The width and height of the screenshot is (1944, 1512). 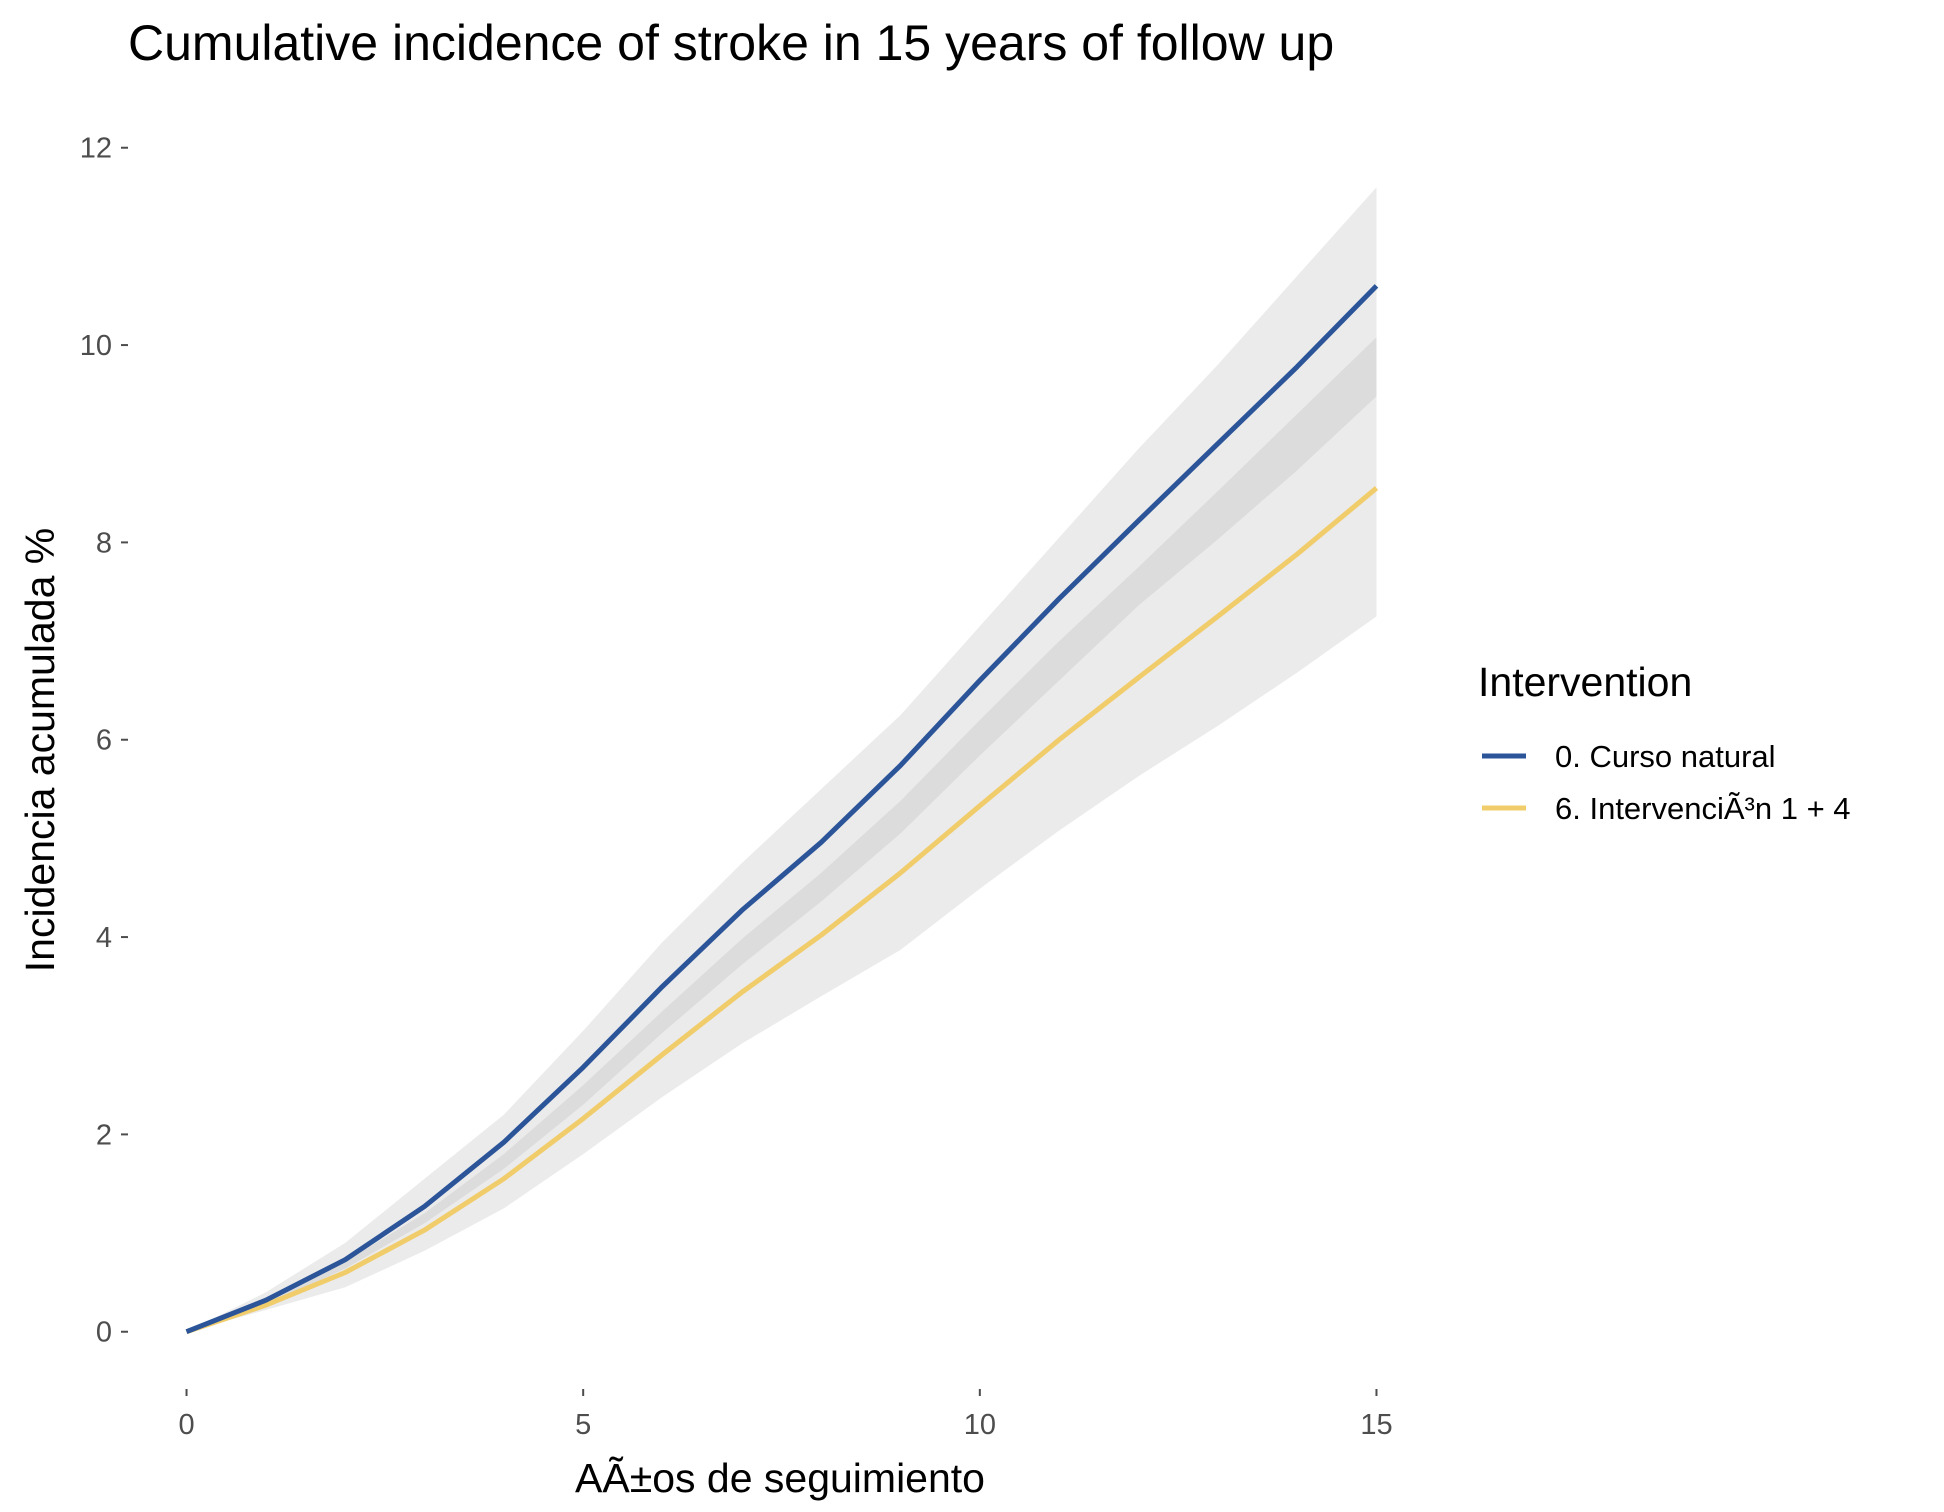 What do you see at coordinates (780, 1478) in the screenshot?
I see `x-axis-title: AÃ±os de seguimiento` at bounding box center [780, 1478].